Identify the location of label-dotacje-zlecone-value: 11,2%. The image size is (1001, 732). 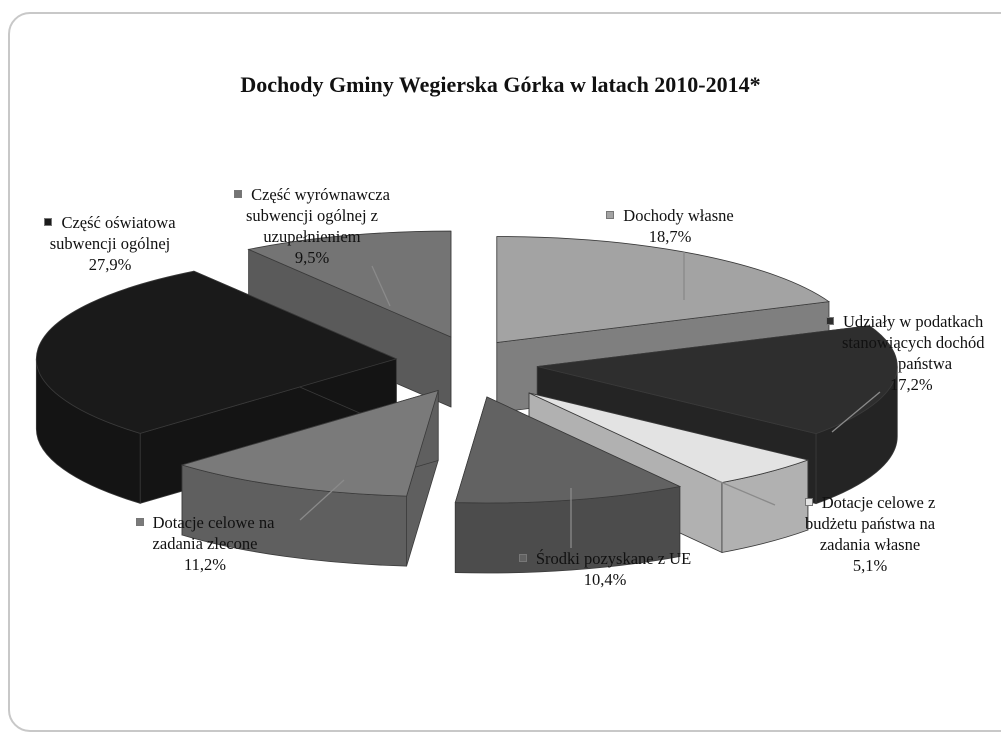
(204, 564).